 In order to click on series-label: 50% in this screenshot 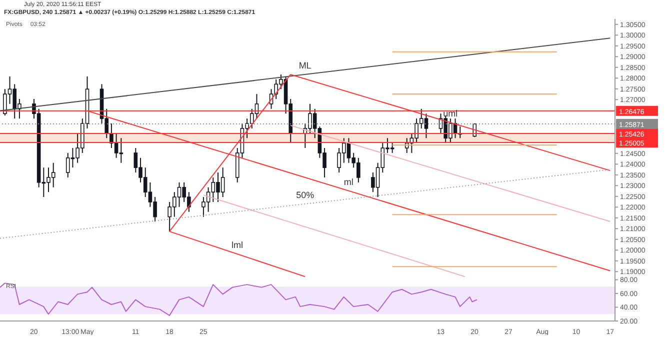, I will do `click(305, 195)`.